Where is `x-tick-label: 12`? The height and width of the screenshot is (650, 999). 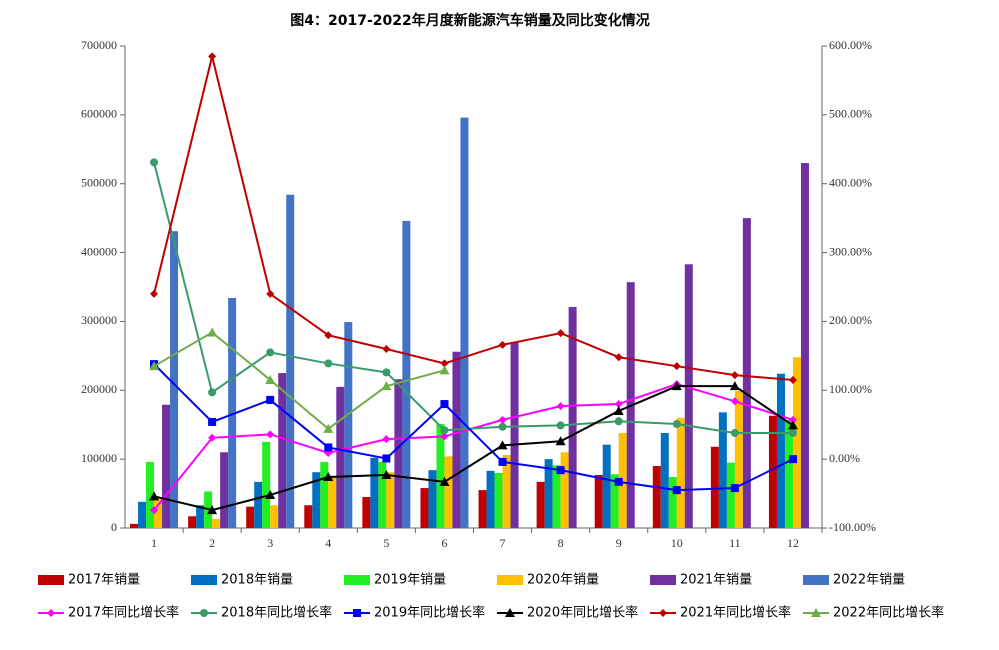 x-tick-label: 12 is located at coordinates (793, 543).